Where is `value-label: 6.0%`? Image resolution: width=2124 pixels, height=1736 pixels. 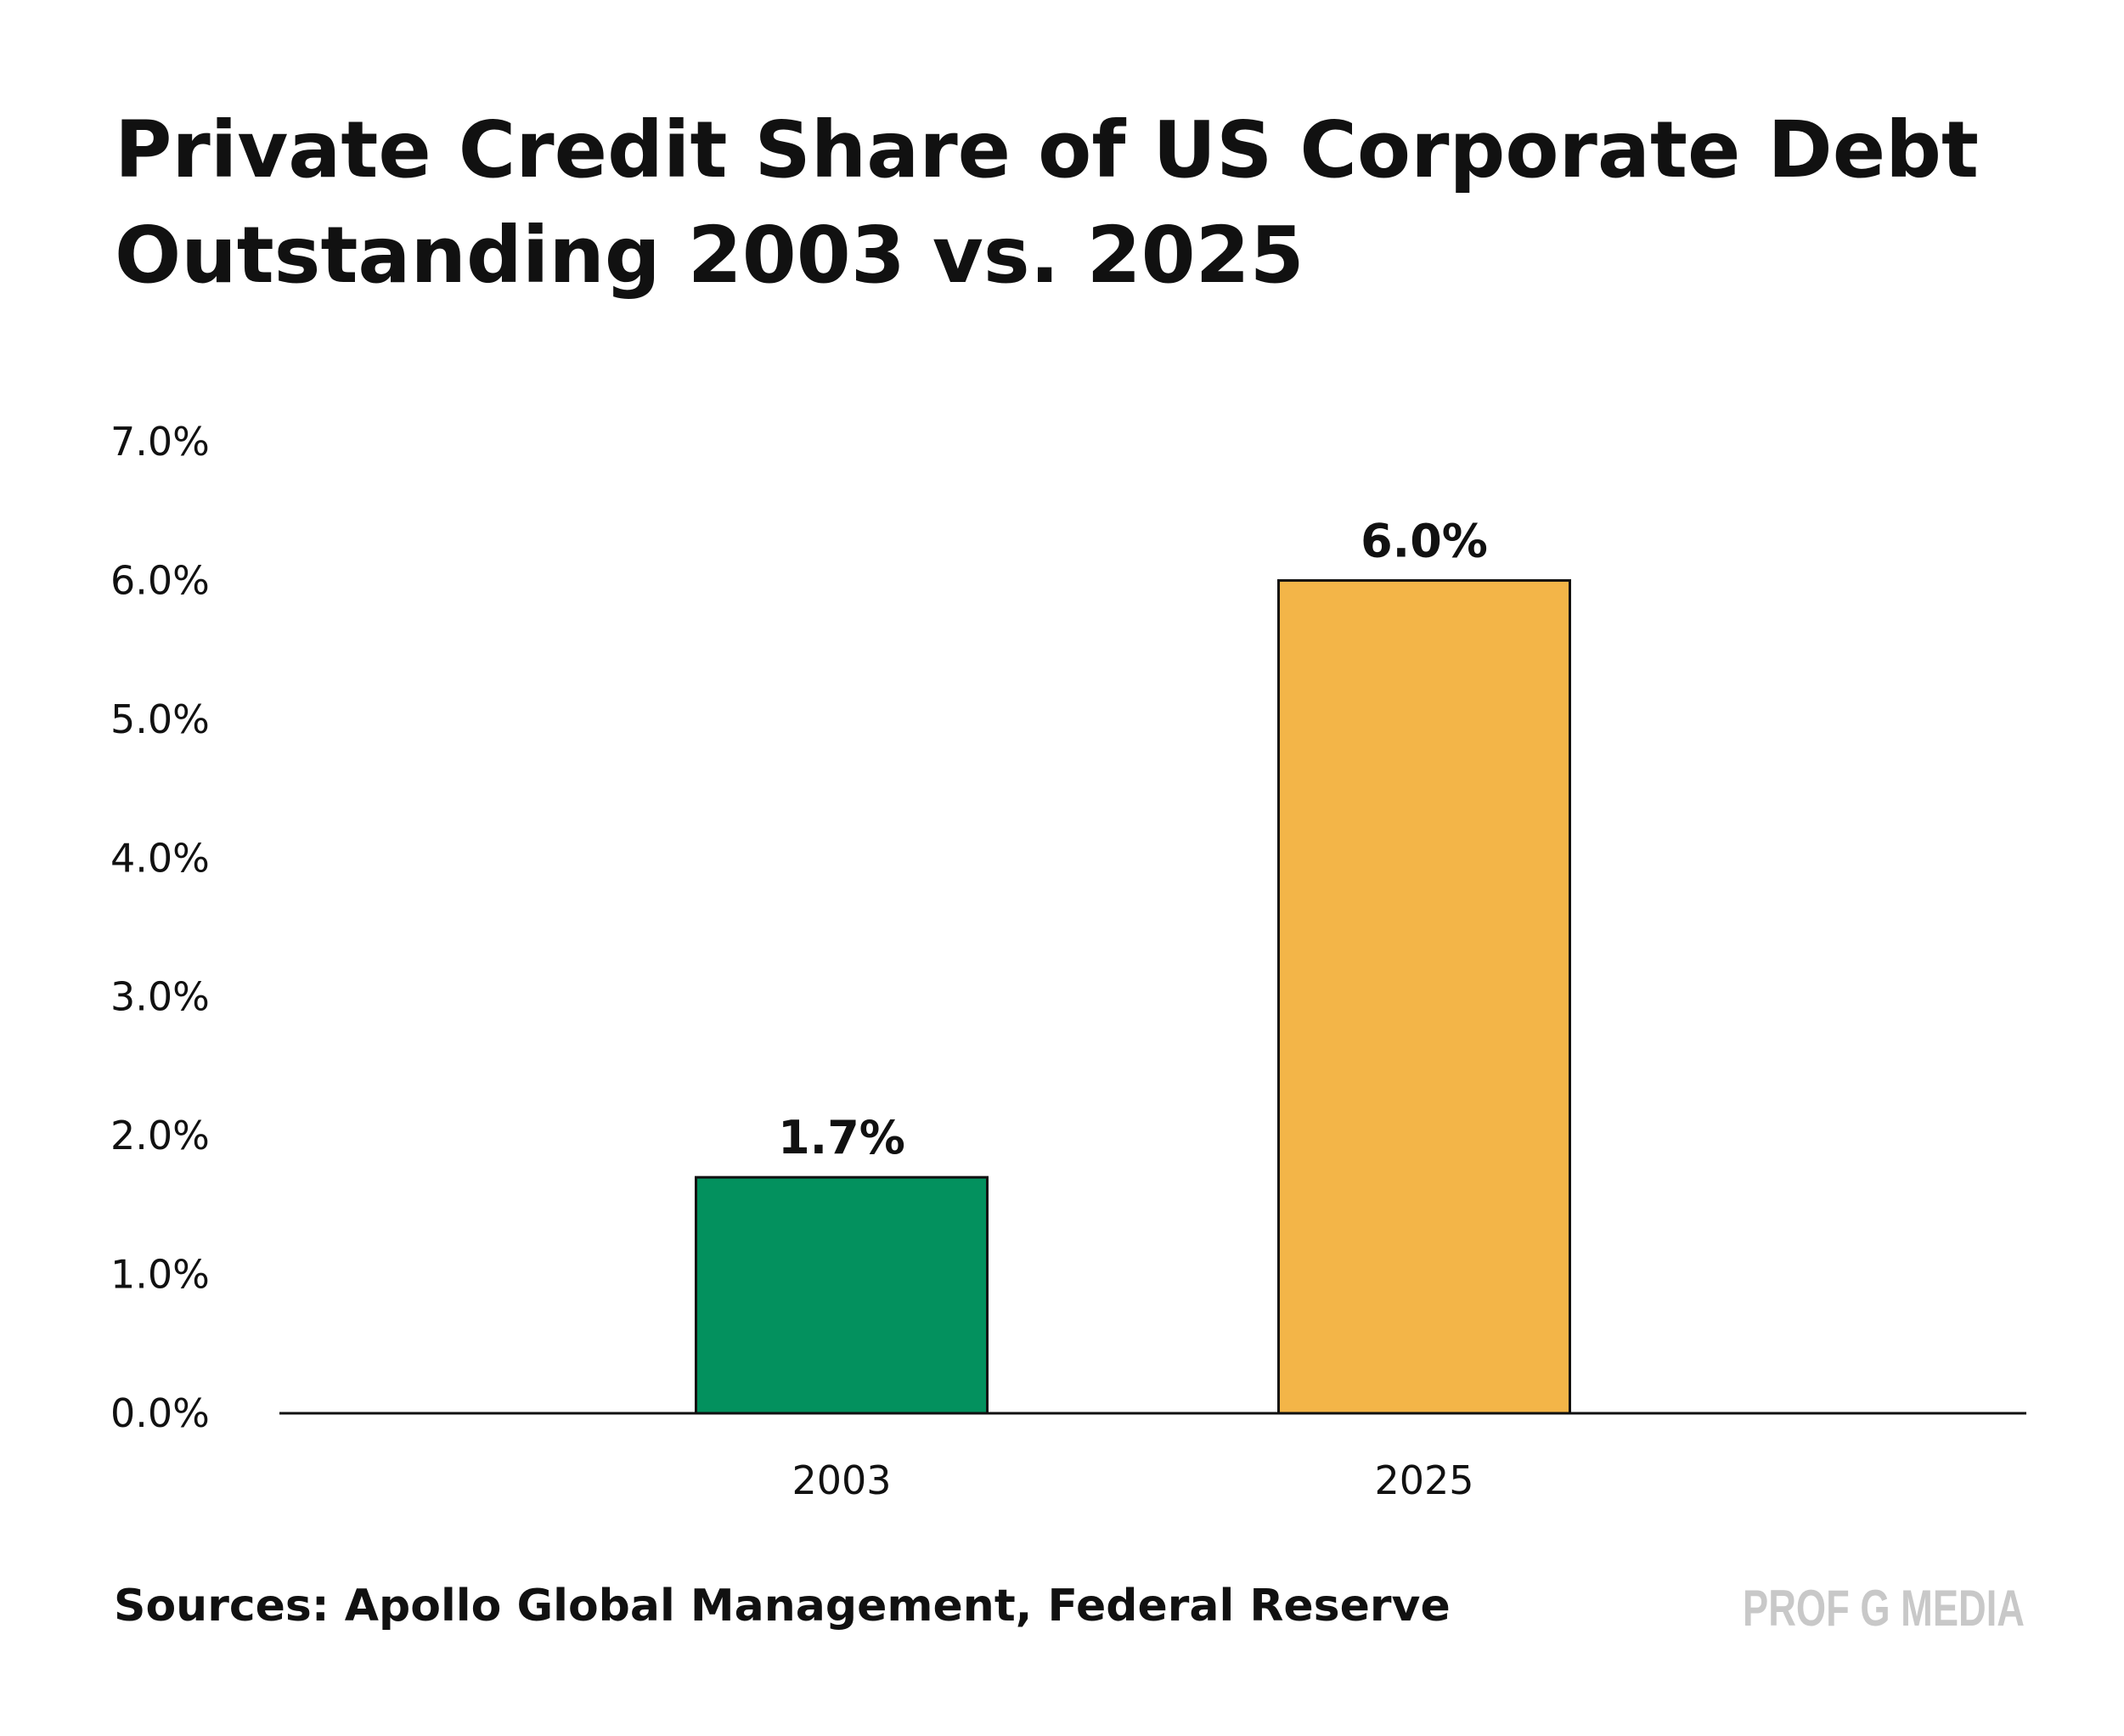
value-label: 6.0% is located at coordinates (1424, 540).